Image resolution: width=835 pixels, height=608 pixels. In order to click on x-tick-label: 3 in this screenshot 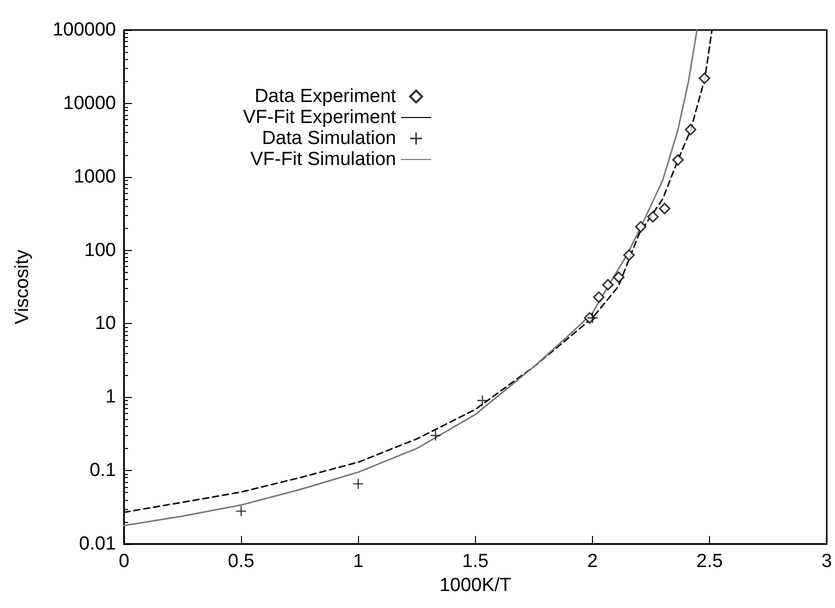, I will do `click(826, 561)`.